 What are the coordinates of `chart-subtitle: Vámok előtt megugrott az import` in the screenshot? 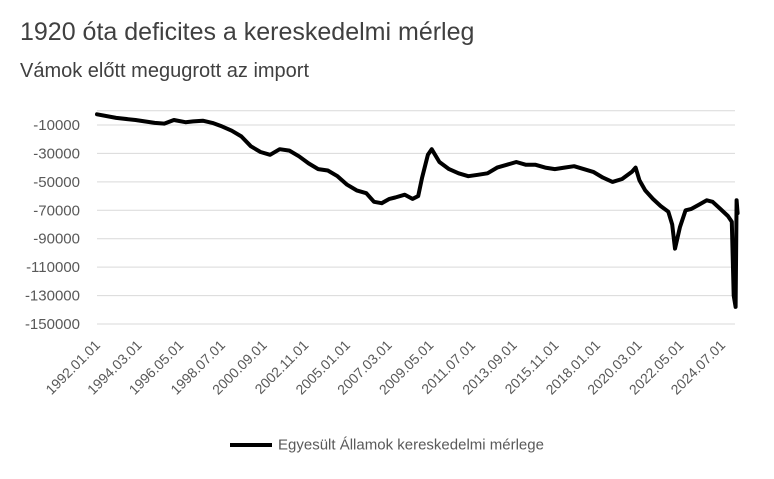 It's located at (165, 71).